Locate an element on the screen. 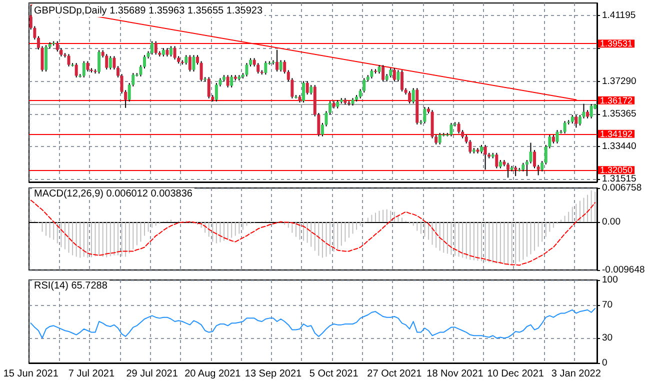  x-tick-label: 18 Nov 2021 is located at coordinates (455, 374).